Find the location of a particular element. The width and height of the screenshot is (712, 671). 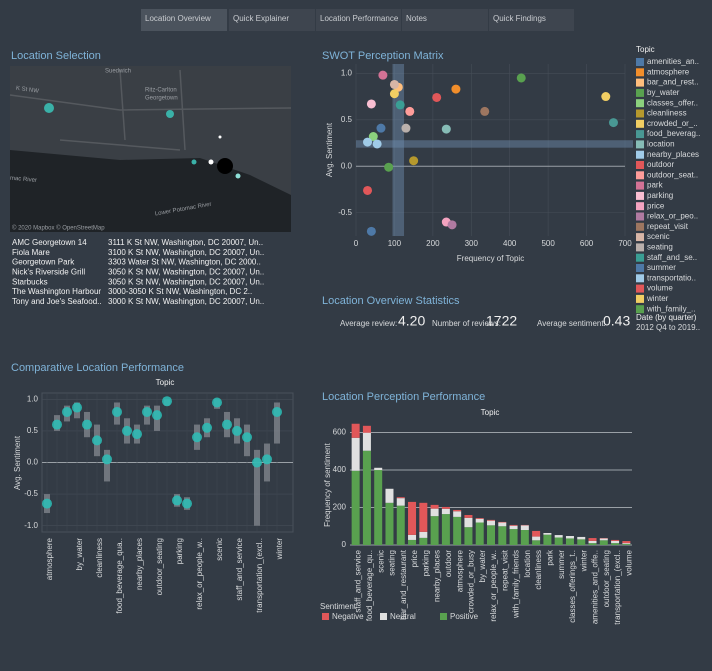

legend-label: amenities_an.. is located at coordinates (673, 61).